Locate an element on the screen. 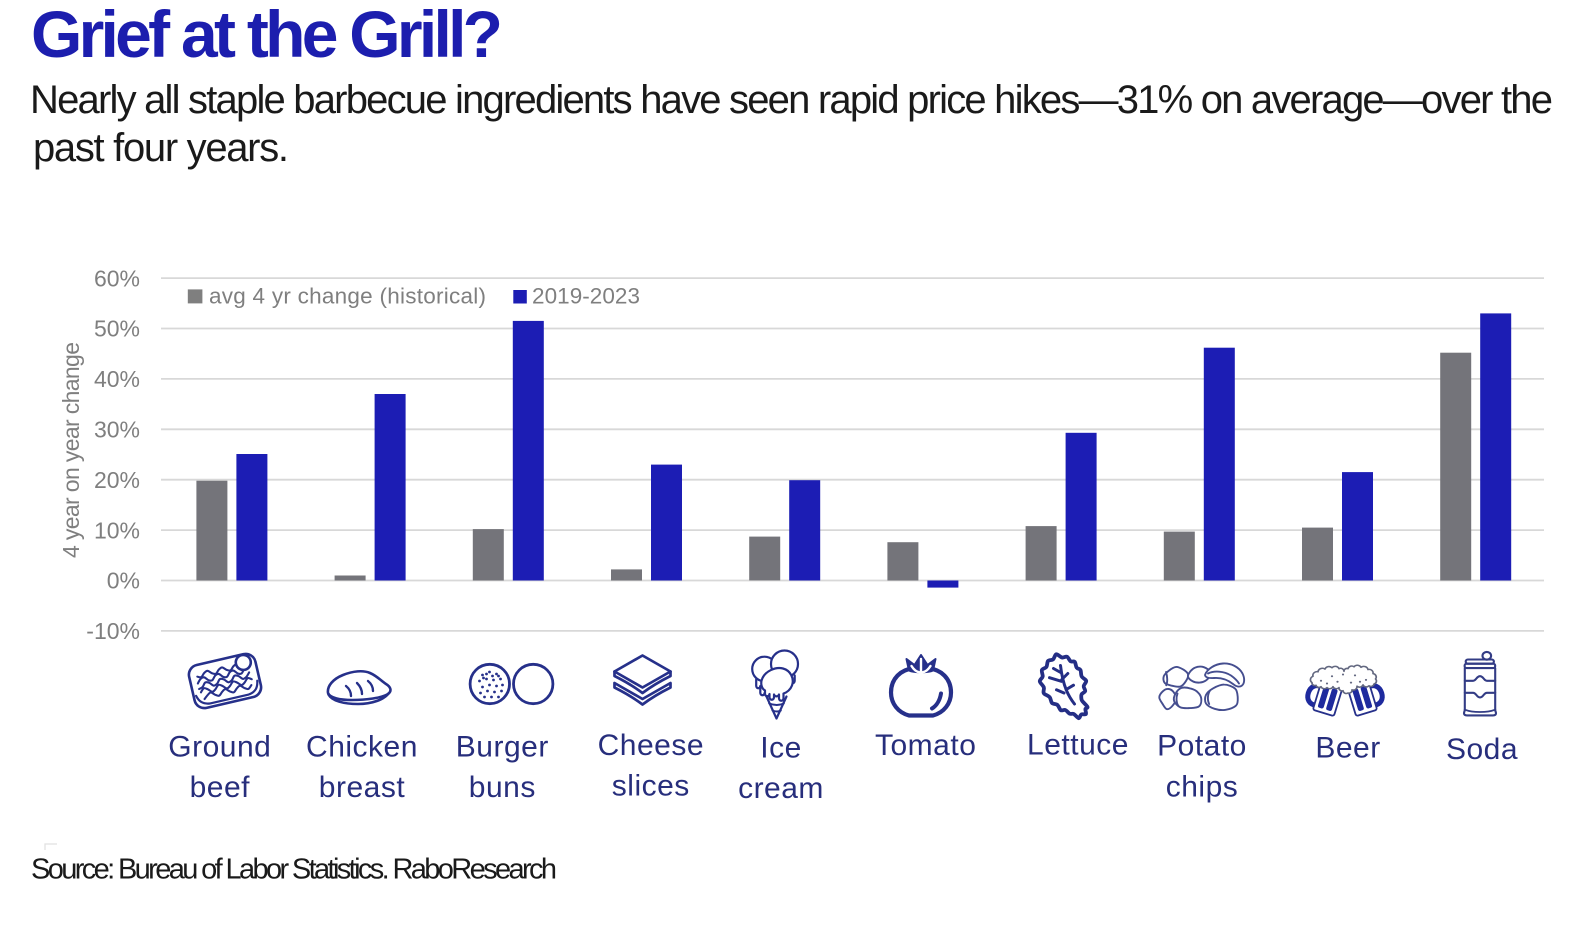 Image resolution: width=1575 pixels, height=925 pixels. svg-text: 60% is located at coordinates (117, 278).